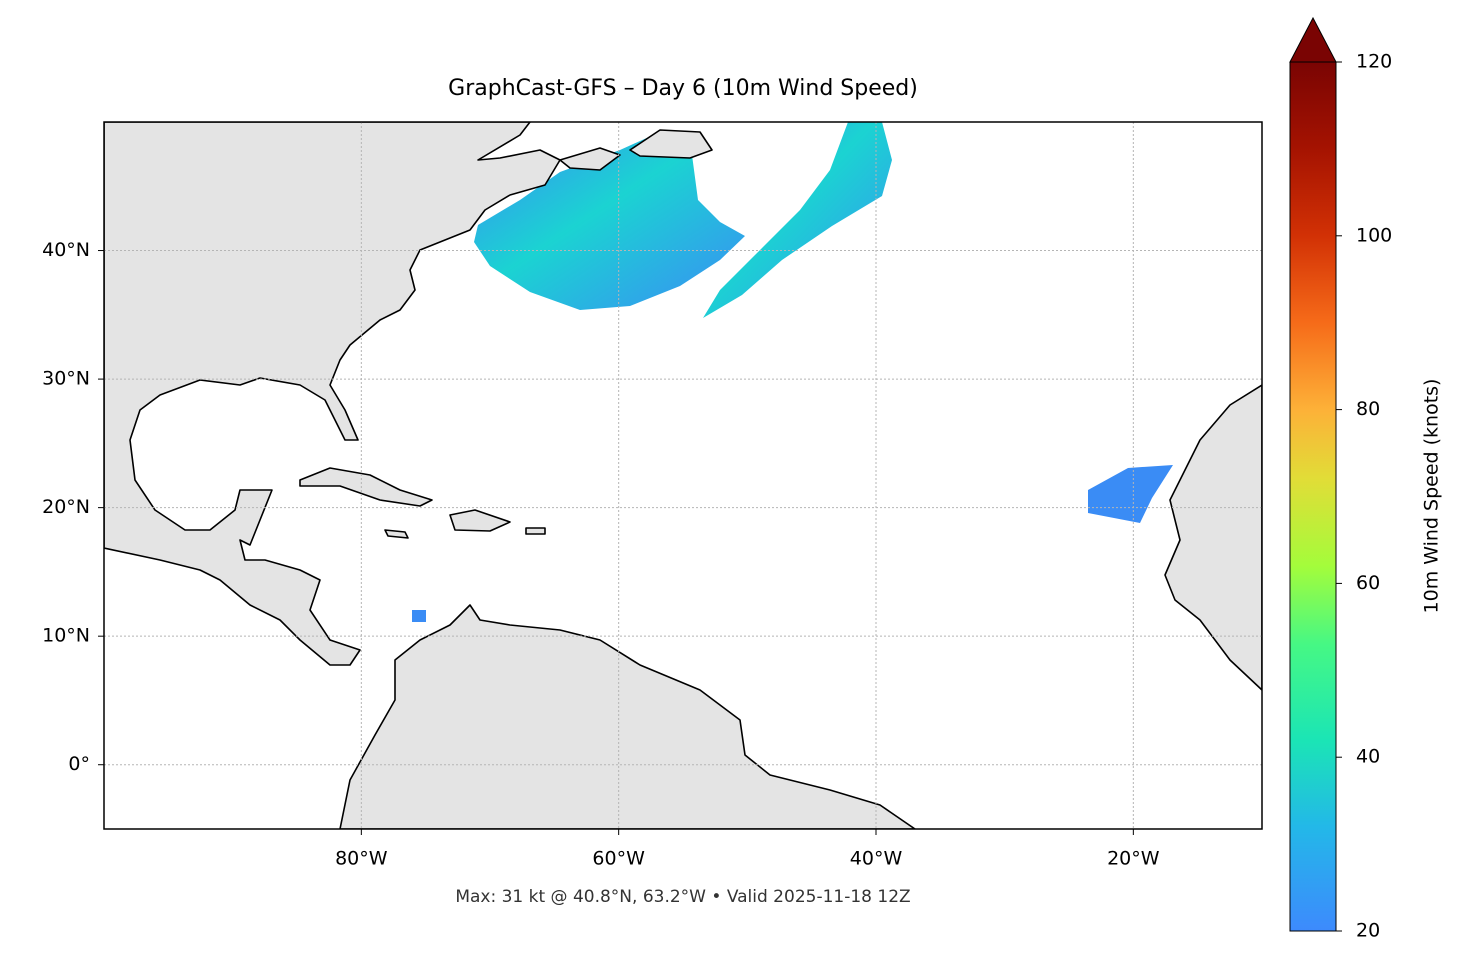  What do you see at coordinates (876, 859) in the screenshot?
I see `x-tick-label: 40°W` at bounding box center [876, 859].